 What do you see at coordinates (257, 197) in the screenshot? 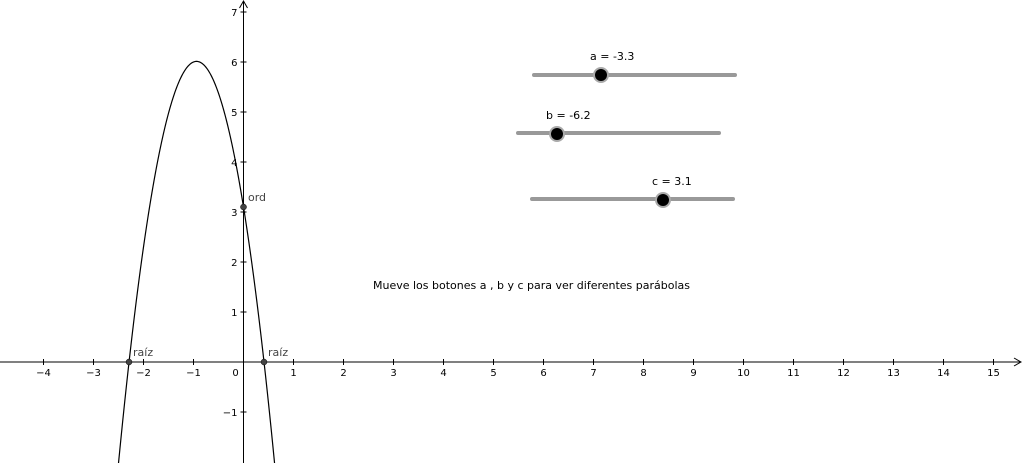
I see `ordinate-label: ord` at bounding box center [257, 197].